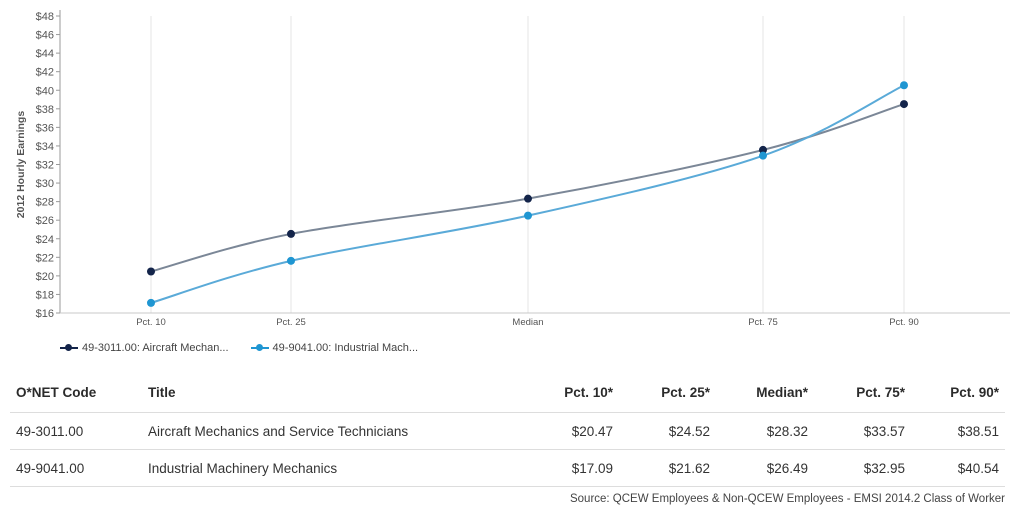 This screenshot has width=1015, height=512. What do you see at coordinates (259, 348) in the screenshot?
I see `legend-swatch-industrial-icon` at bounding box center [259, 348].